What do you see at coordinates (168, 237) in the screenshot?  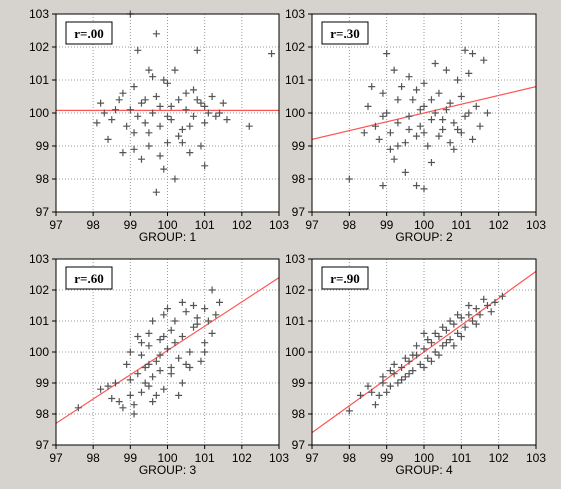 I see `x-axis-label: GROUP: 1` at bounding box center [168, 237].